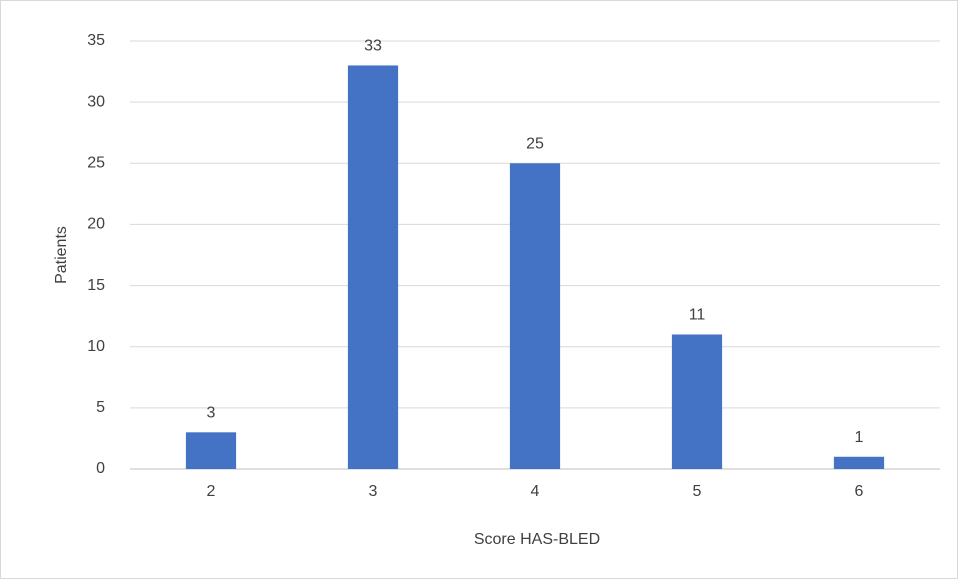 This screenshot has height=580, width=959. What do you see at coordinates (535, 144) in the screenshot?
I see `data-label: 25` at bounding box center [535, 144].